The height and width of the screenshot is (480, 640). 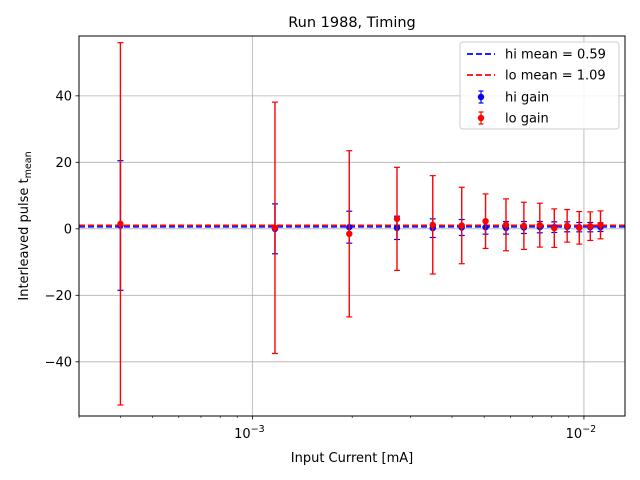 I want to click on x-tick-label: 10⁻³, so click(x=249, y=433).